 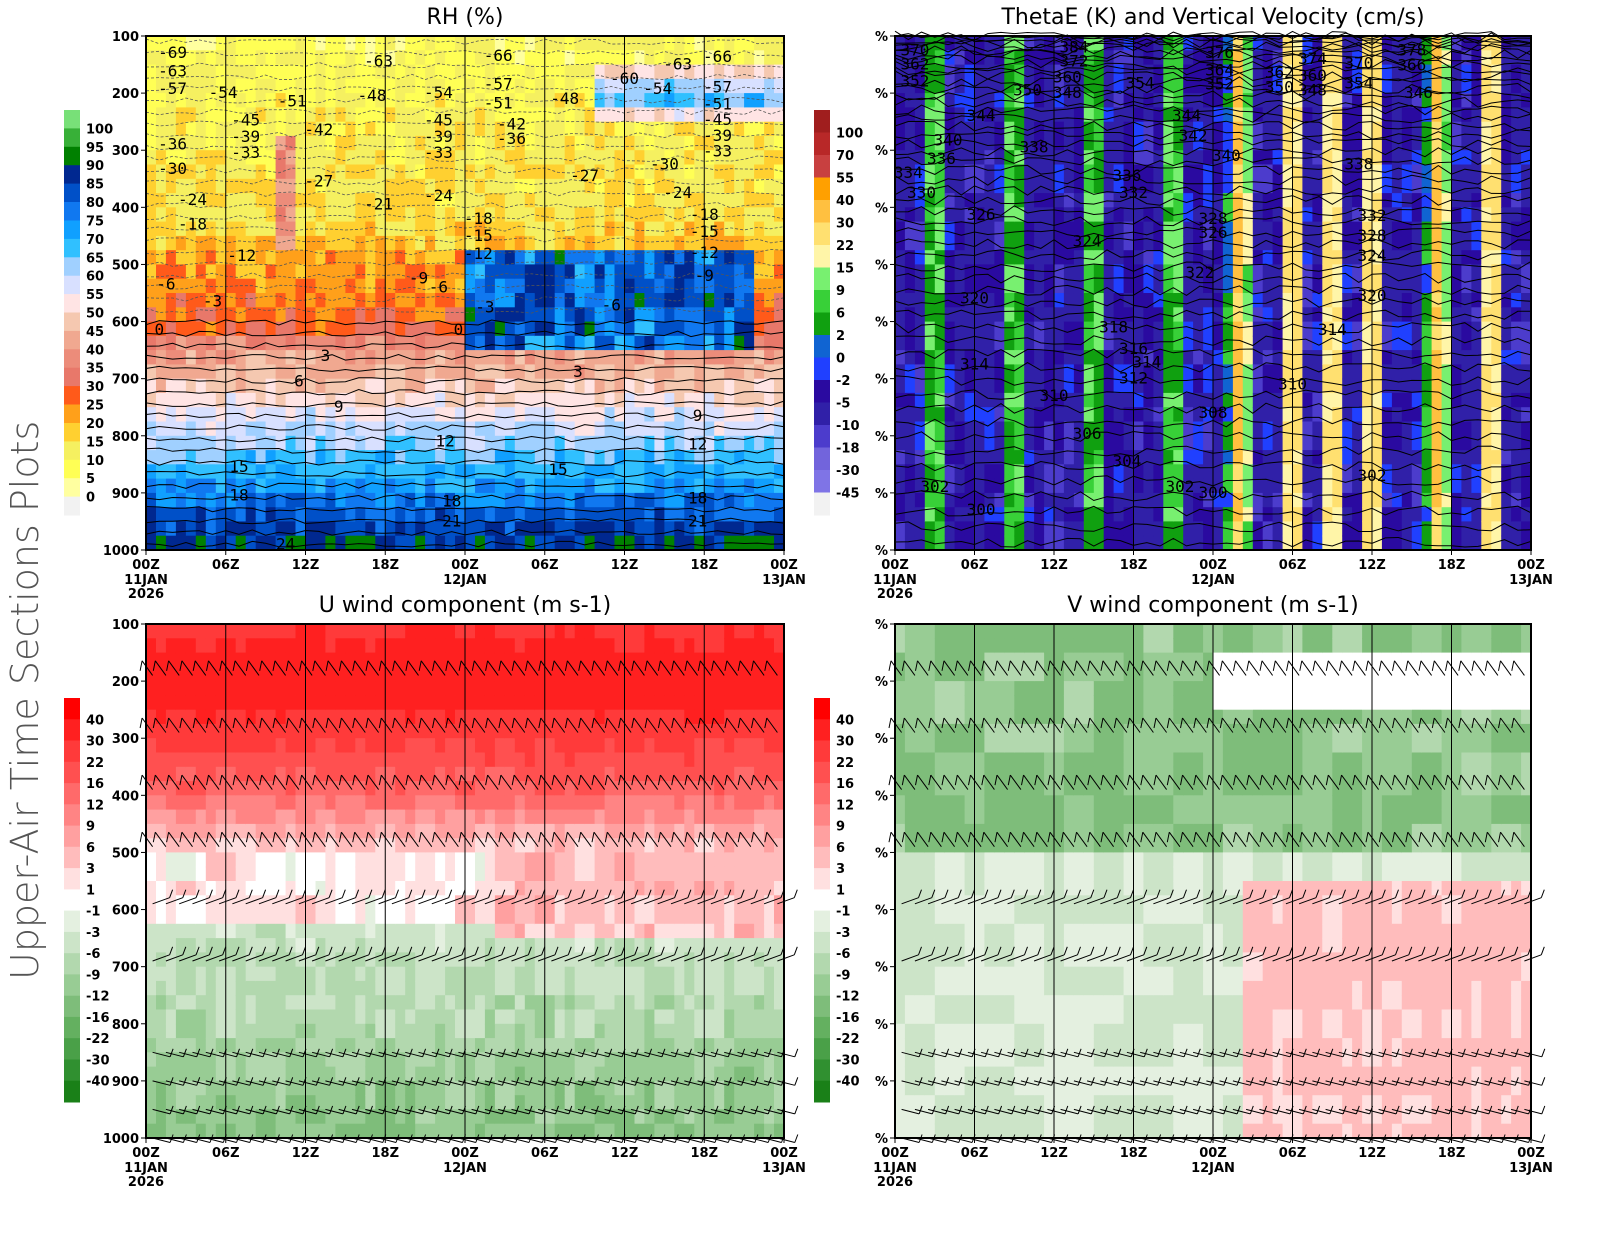 I want to click on contour-label: 336, so click(x=941, y=158).